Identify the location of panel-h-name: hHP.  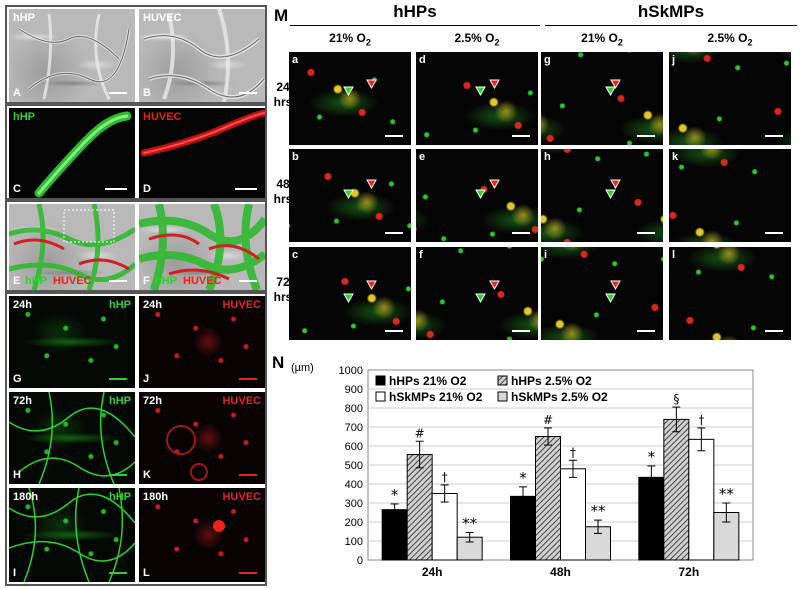
(120, 401).